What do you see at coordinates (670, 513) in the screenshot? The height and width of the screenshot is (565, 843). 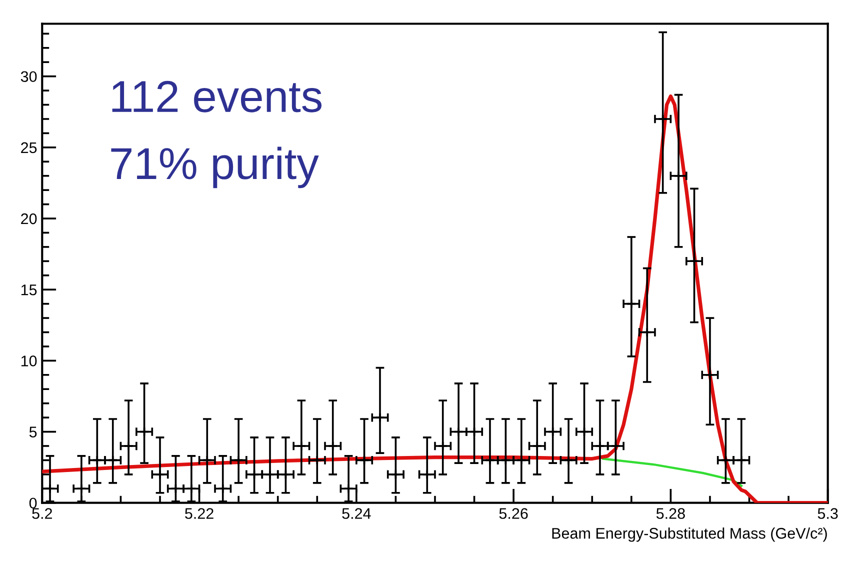 I see `x-tick-label: 5.28` at bounding box center [670, 513].